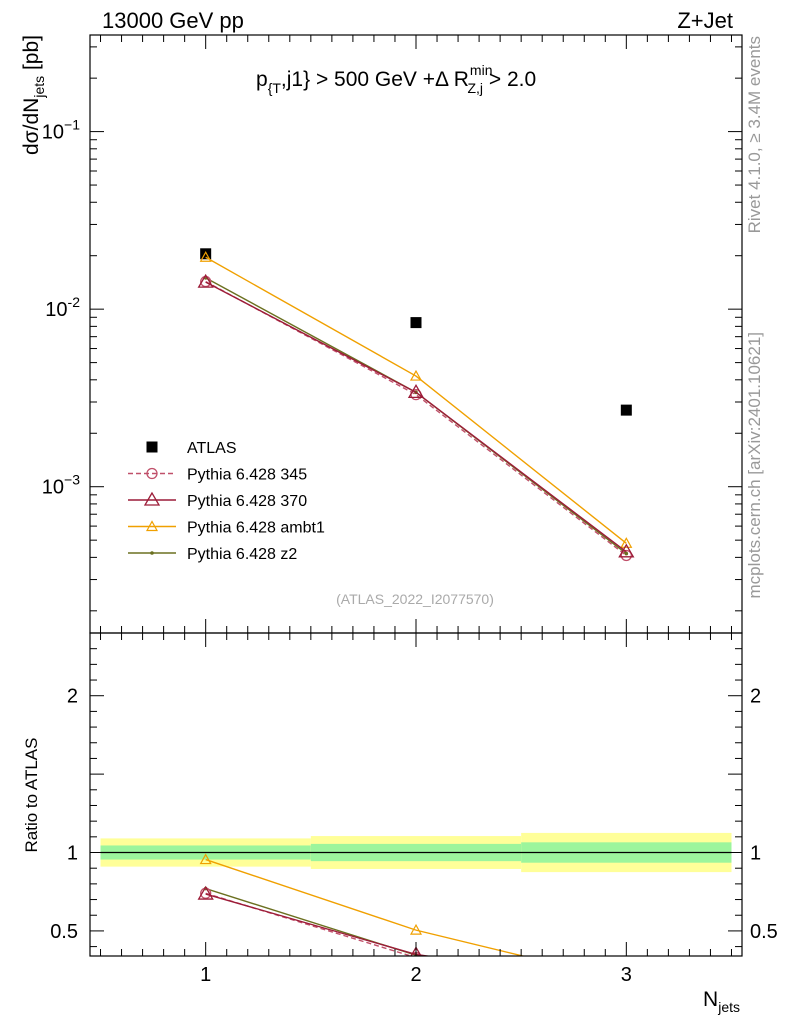 Image resolution: width=786 pixels, height=1024 pixels. I want to click on legend-entry-atlas: ATLAS, so click(191, 448).